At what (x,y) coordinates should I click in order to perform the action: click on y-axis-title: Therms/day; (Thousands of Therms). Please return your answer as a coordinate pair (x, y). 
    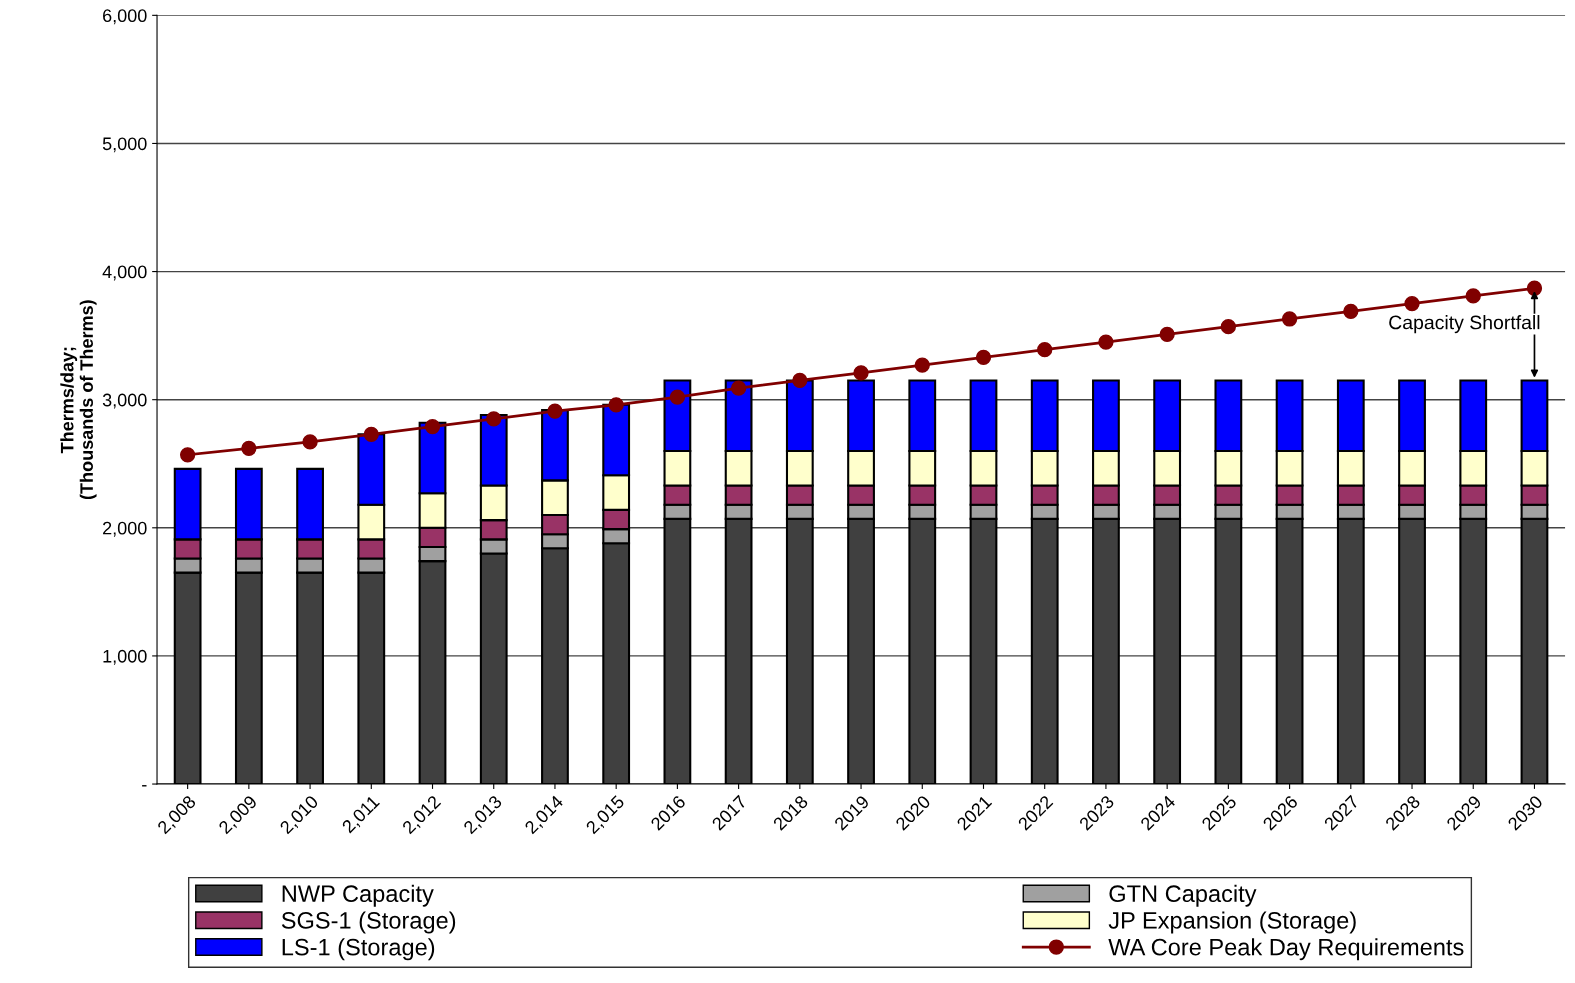
    Looking at the image, I should click on (78, 400).